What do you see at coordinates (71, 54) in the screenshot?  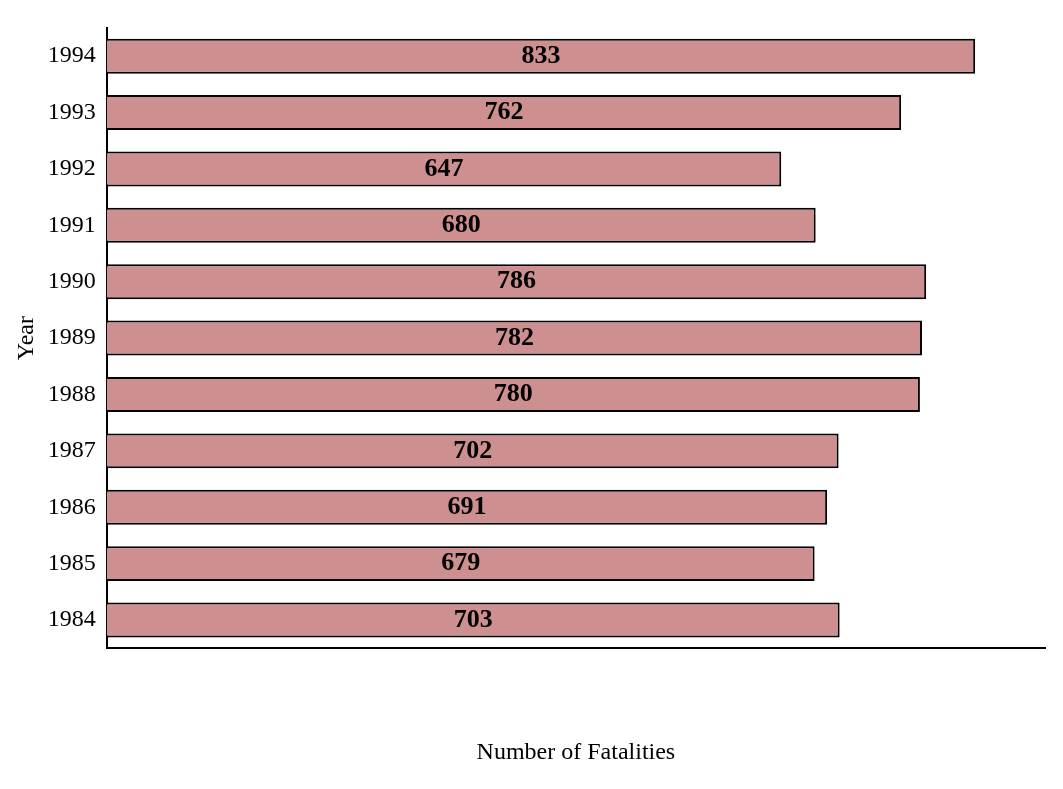 I see `y-tick-label: 1994` at bounding box center [71, 54].